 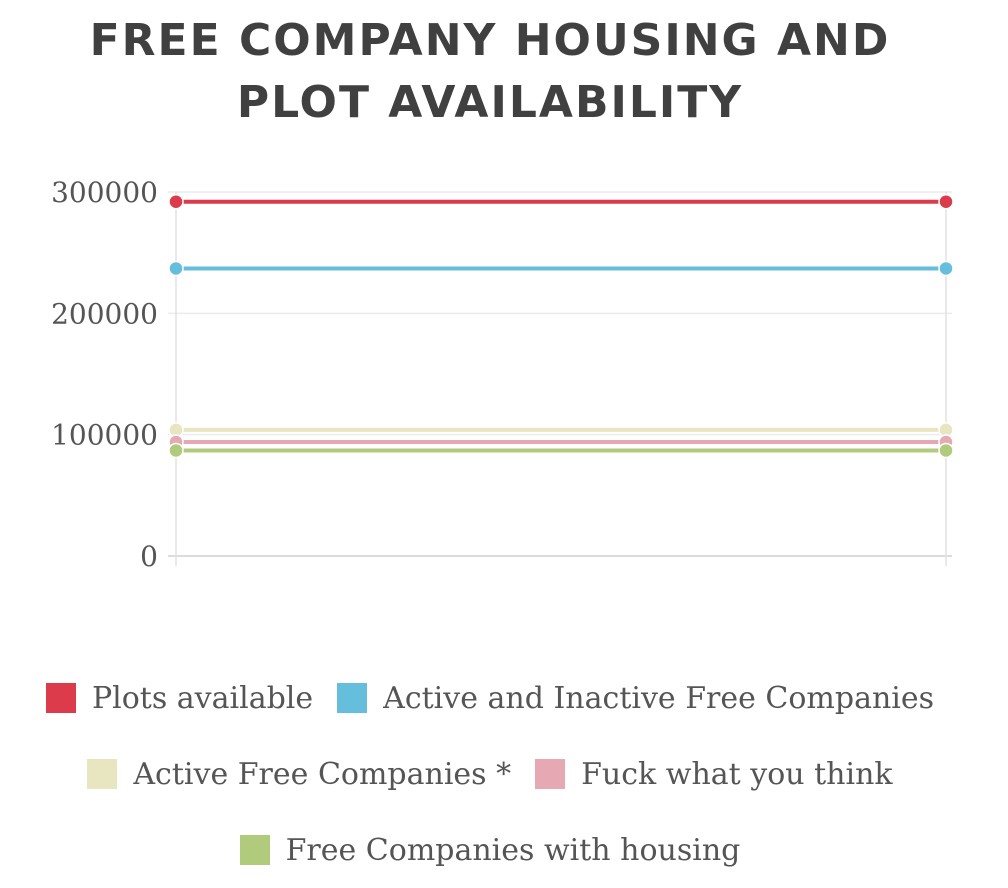 What do you see at coordinates (322, 774) in the screenshot?
I see `legend-label: Active Free Companies *` at bounding box center [322, 774].